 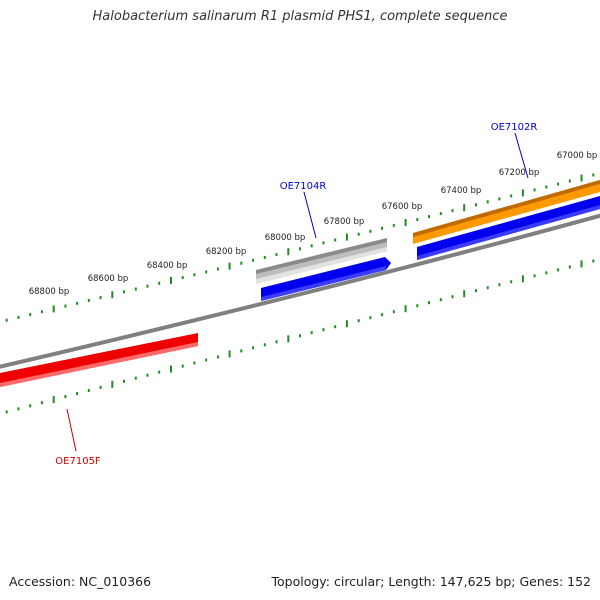 I want to click on gene-label-oe7102r: OE7102R, so click(x=514, y=127).